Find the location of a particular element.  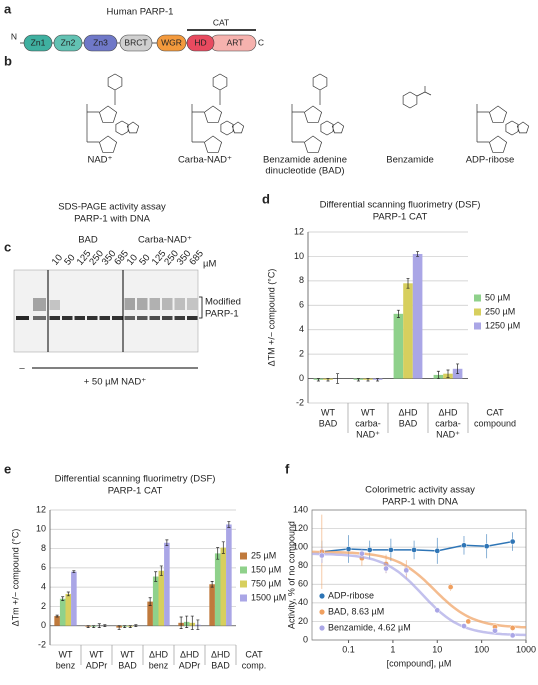

structure-name: ADP-ribose is located at coordinates (490, 160).